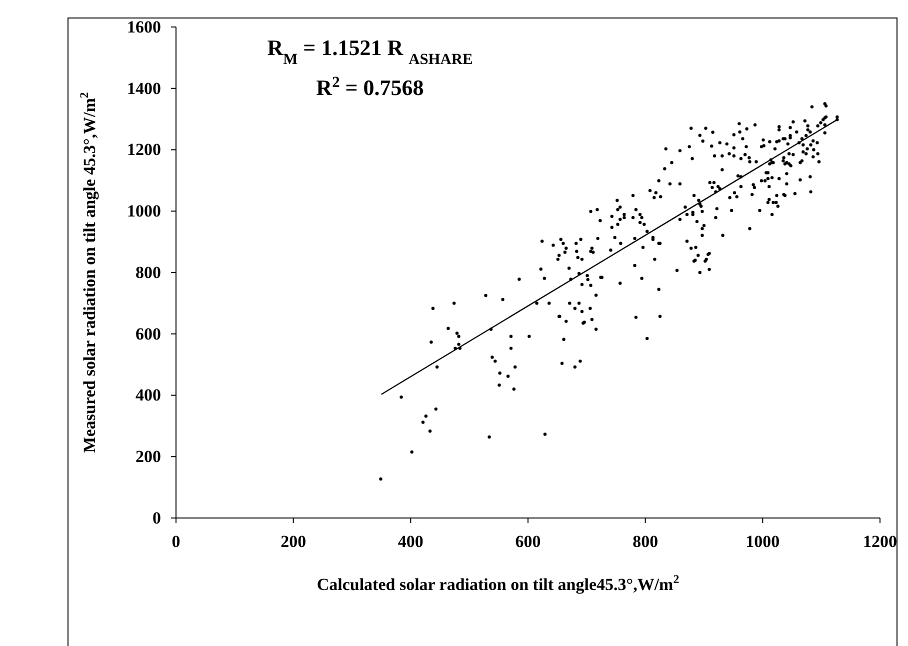 This screenshot has height=646, width=908. What do you see at coordinates (144, 150) in the screenshot?
I see `y-tick-label: 1200` at bounding box center [144, 150].